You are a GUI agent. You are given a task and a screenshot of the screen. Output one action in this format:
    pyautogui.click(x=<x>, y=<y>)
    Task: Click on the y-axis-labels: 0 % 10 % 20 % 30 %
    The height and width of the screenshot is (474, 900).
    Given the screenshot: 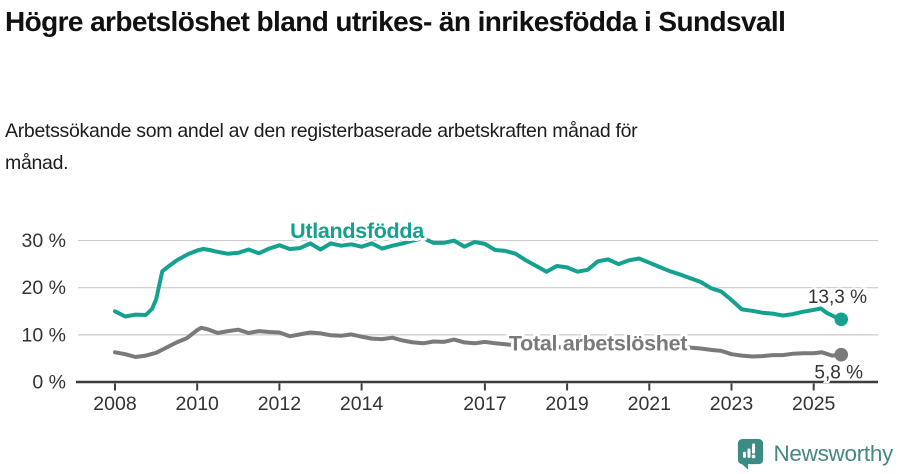 What is the action you would take?
    pyautogui.click(x=44, y=311)
    